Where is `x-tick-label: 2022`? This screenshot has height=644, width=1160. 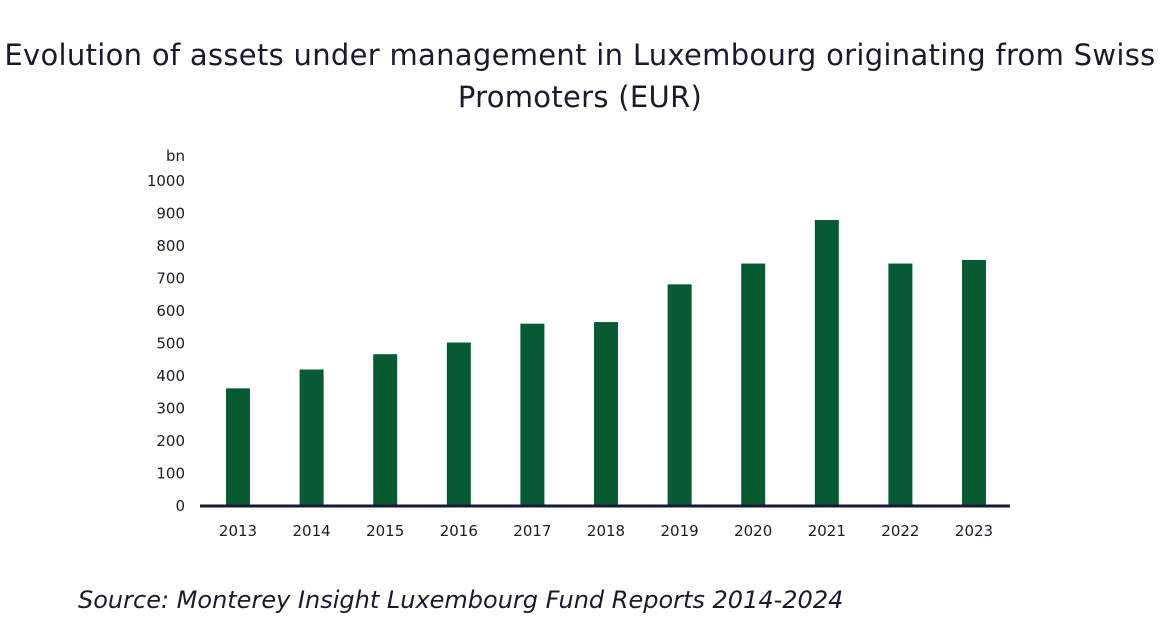
x-tick-label: 2022 is located at coordinates (900, 531).